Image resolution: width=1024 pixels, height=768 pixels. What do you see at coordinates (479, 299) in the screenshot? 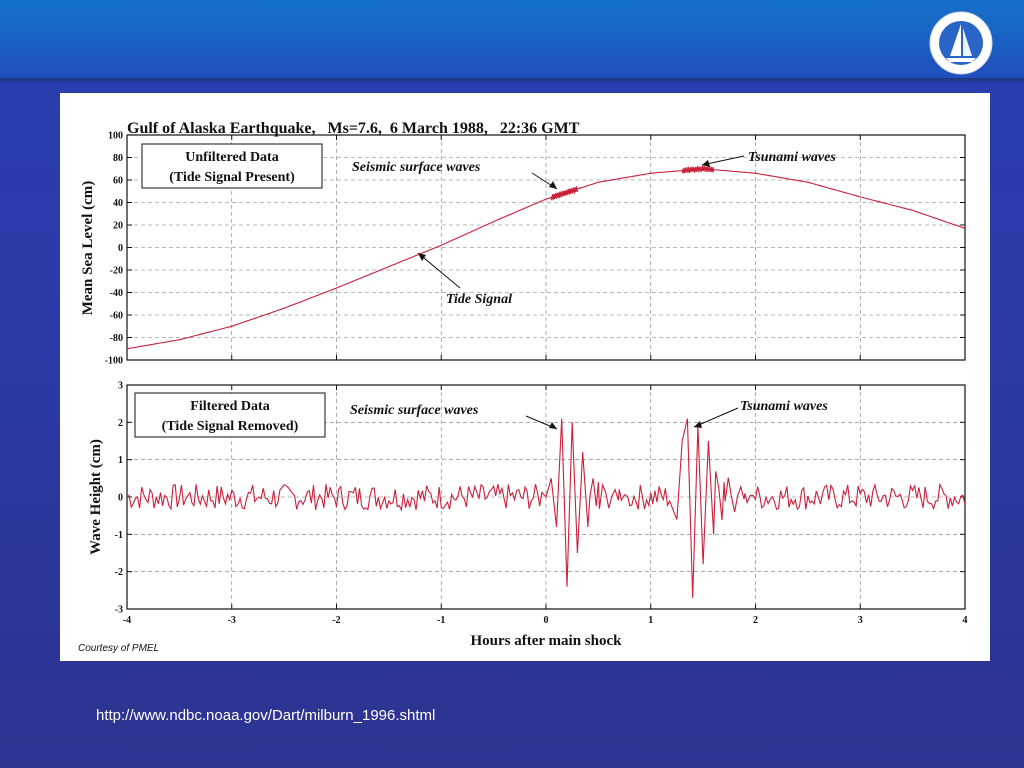
I see `top-annotation-tide: Tide Signal` at bounding box center [479, 299].